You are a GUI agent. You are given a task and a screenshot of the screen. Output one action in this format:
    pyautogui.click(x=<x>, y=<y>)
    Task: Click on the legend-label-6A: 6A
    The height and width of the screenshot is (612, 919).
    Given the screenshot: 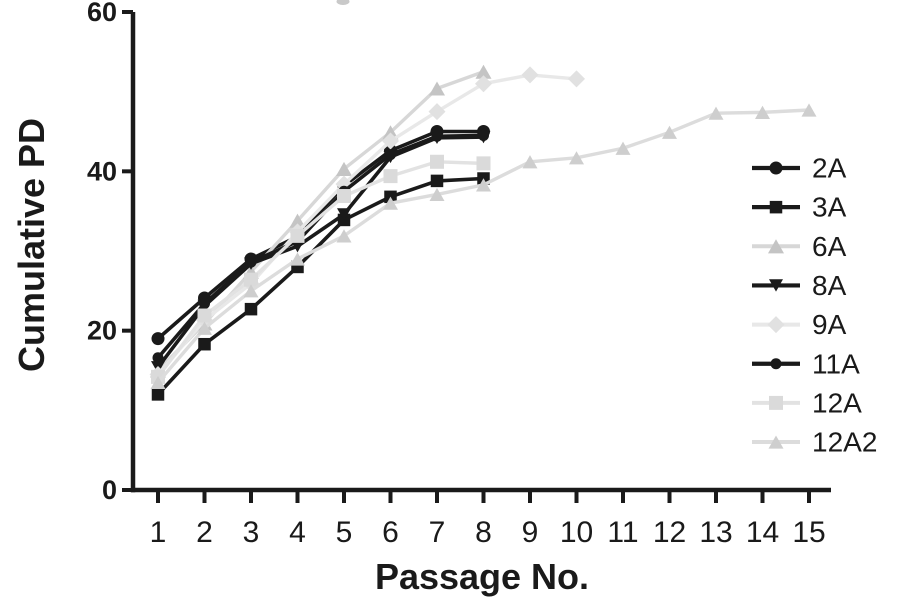 What is the action you would take?
    pyautogui.click(x=829, y=246)
    